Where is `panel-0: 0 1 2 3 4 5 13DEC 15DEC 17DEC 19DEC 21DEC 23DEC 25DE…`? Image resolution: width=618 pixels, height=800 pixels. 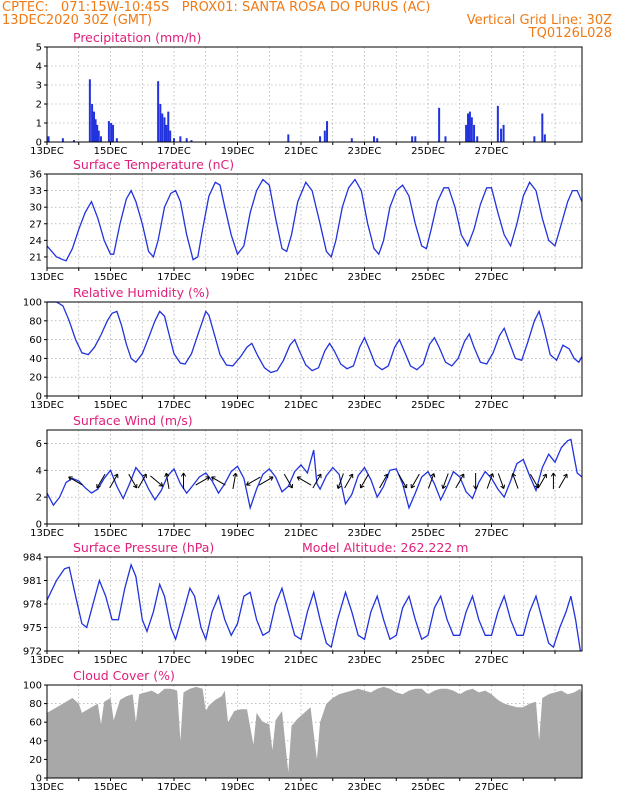
panel-0: 0 1 2 3 4 5 13DEC 15DEC 17DEC 19DEC 21DEC 23DEC 25DE… is located at coordinates (306, 93).